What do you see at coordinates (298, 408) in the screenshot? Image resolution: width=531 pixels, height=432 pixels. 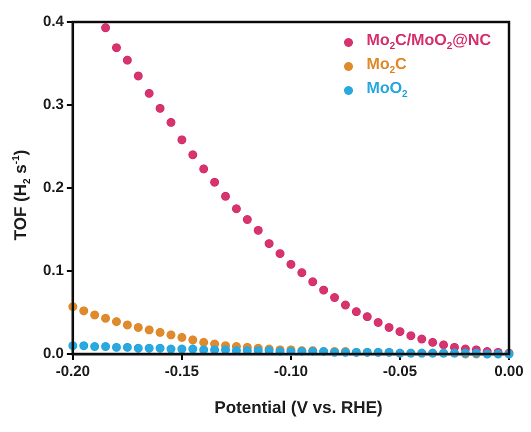 I see `x-axis-title: Potential (V vs. RHE)` at bounding box center [298, 408].